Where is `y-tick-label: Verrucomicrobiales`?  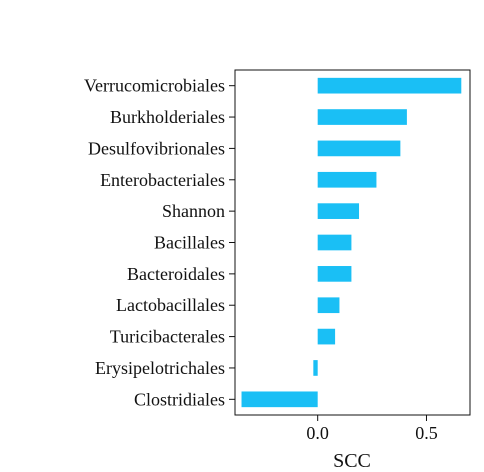 y-tick-label: Verrucomicrobiales is located at coordinates (154, 86).